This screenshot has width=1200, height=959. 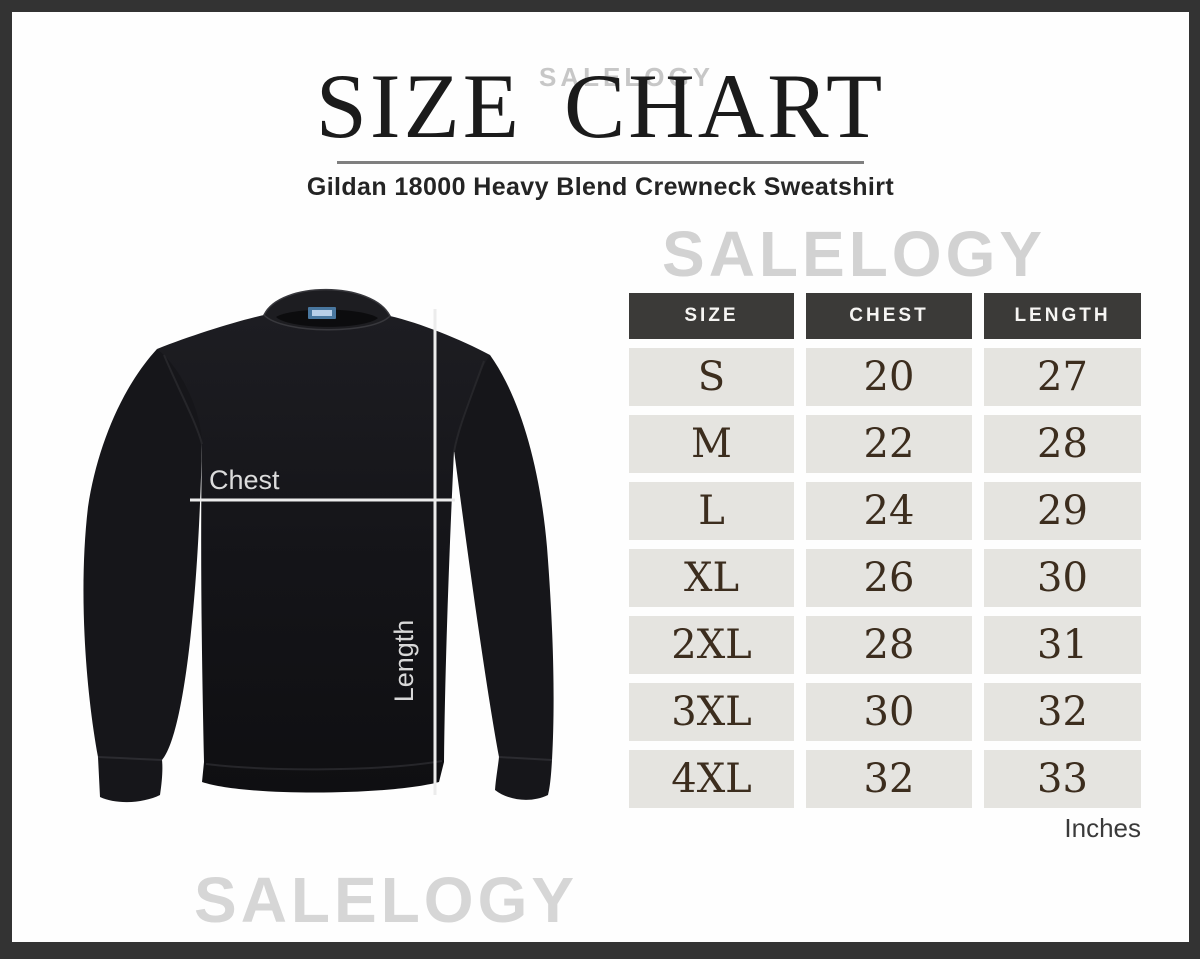 I want to click on length-measure-label: Length, so click(x=404, y=661).